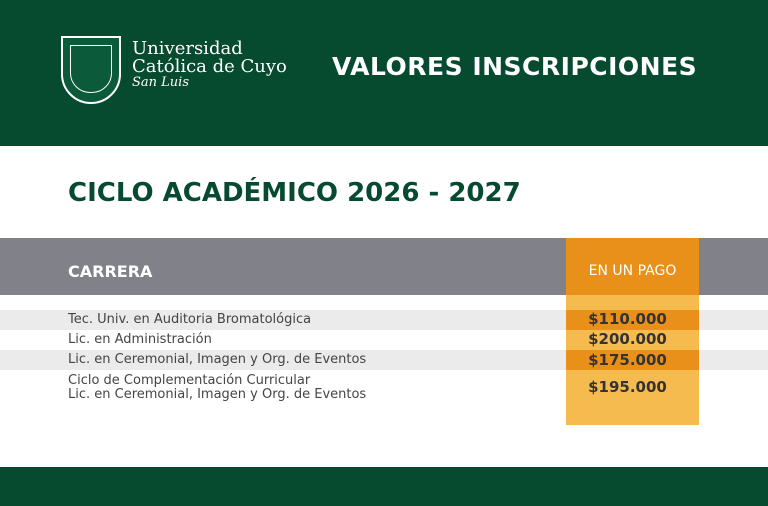  What do you see at coordinates (189, 380) in the screenshot?
I see `table-row-carrera: Ciclo de Complementación Curricular` at bounding box center [189, 380].